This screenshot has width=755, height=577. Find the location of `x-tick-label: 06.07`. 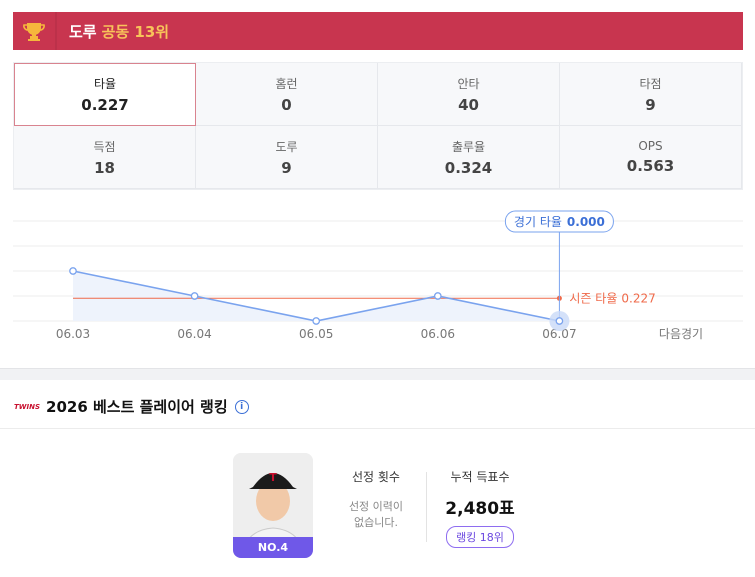

x-tick-label: 06.07 is located at coordinates (559, 334).